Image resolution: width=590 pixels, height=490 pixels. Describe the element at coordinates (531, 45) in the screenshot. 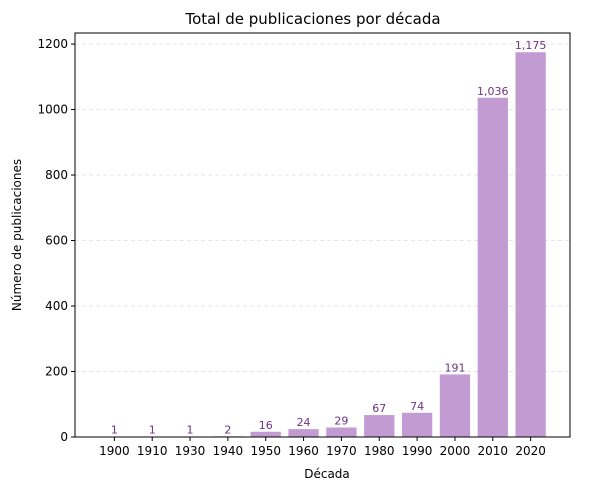

I see `data-label-2020: 1,175` at that location.